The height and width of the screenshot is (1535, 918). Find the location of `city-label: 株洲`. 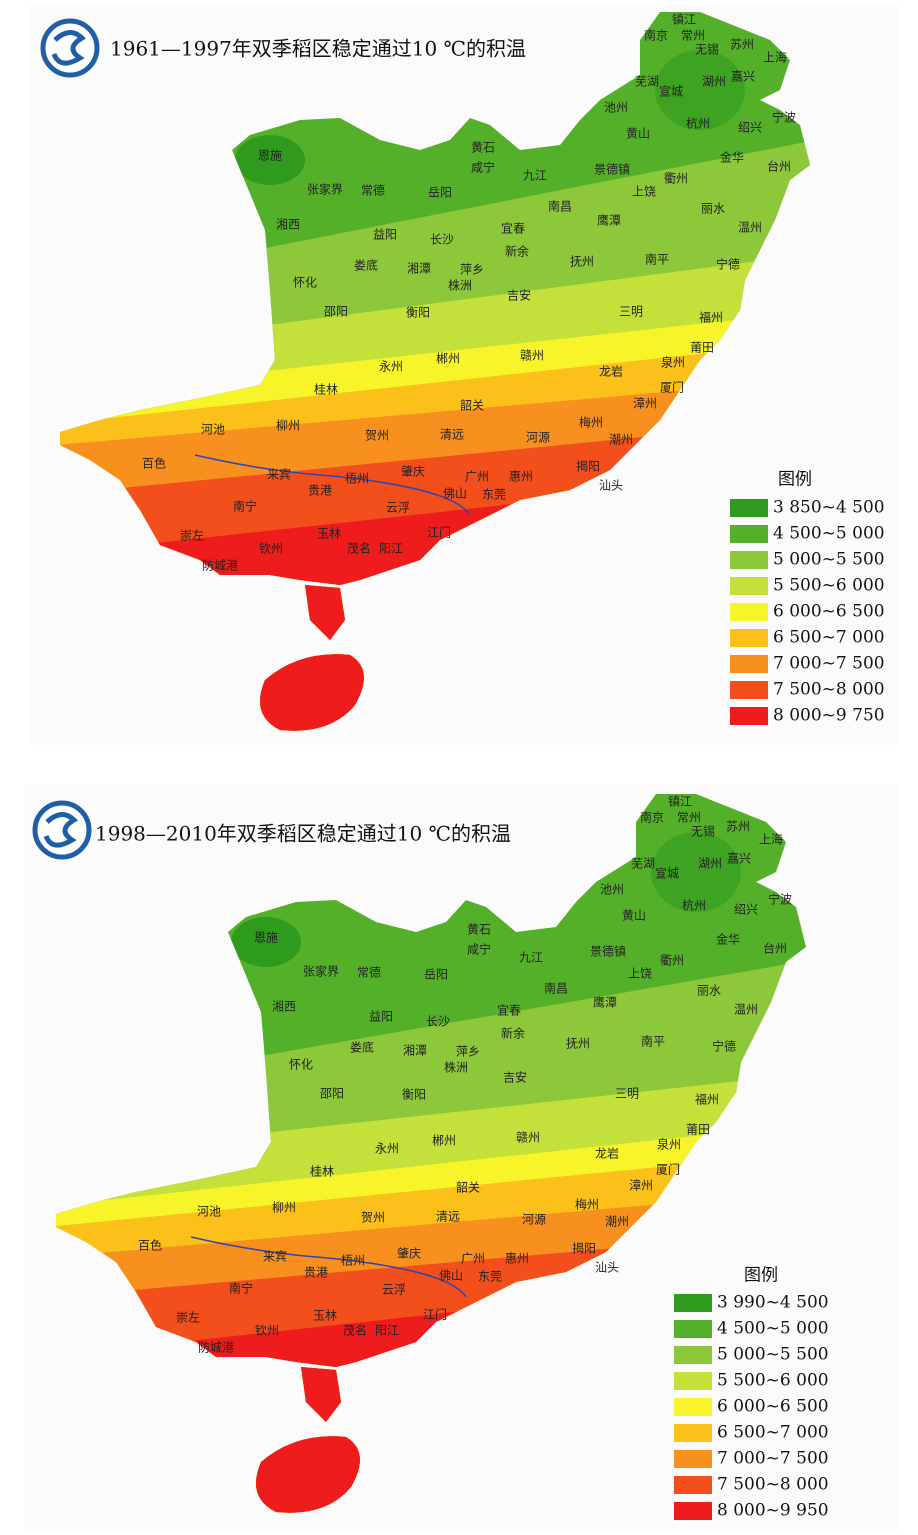

city-label: 株洲 is located at coordinates (456, 1067).